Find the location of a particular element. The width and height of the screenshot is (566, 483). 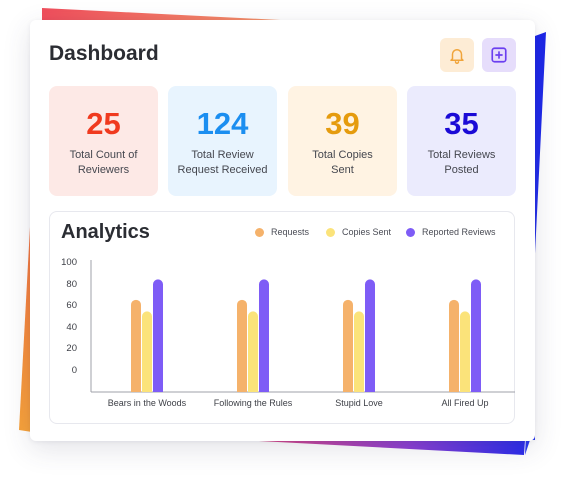

stat-label: Total Copies Sent is located at coordinates (342, 162).